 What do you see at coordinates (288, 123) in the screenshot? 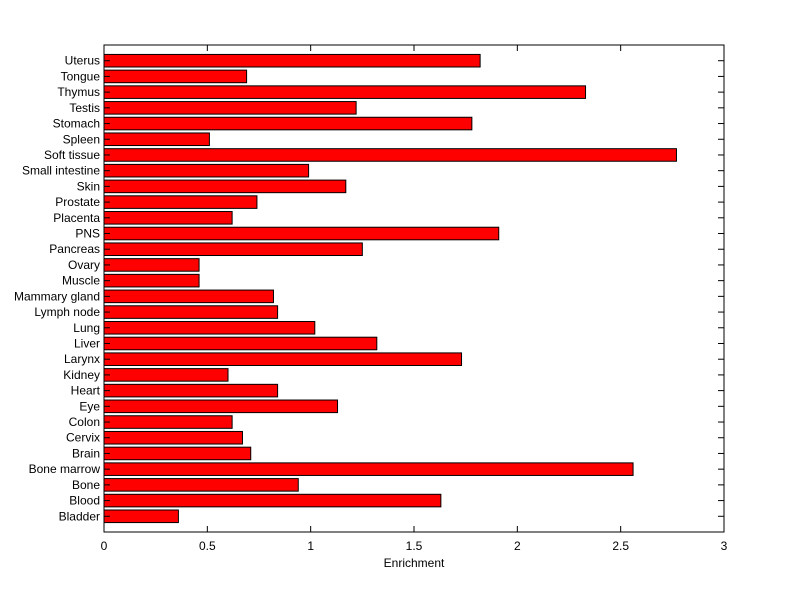
I see `bar-stomach` at bounding box center [288, 123].